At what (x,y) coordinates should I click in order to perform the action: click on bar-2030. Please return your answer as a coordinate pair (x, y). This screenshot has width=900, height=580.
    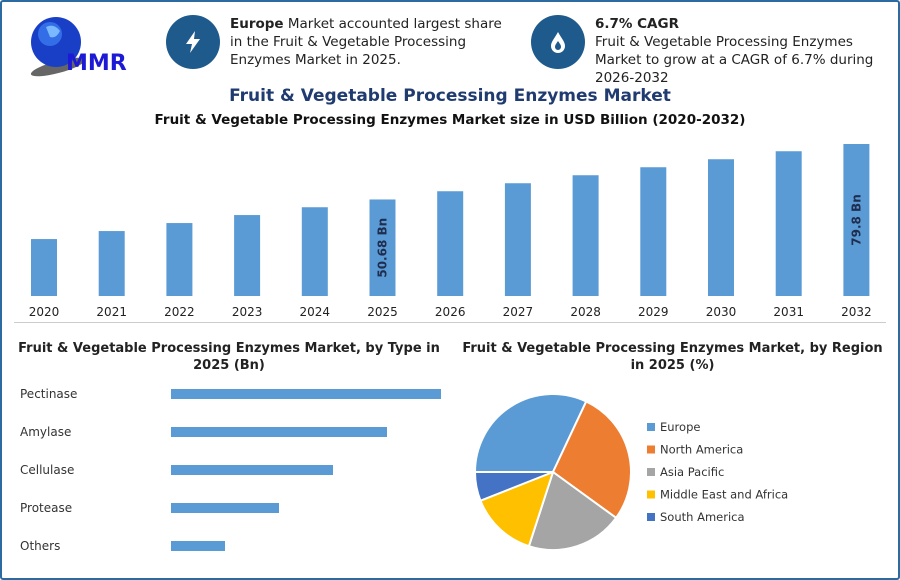
    Looking at the image, I should click on (721, 227).